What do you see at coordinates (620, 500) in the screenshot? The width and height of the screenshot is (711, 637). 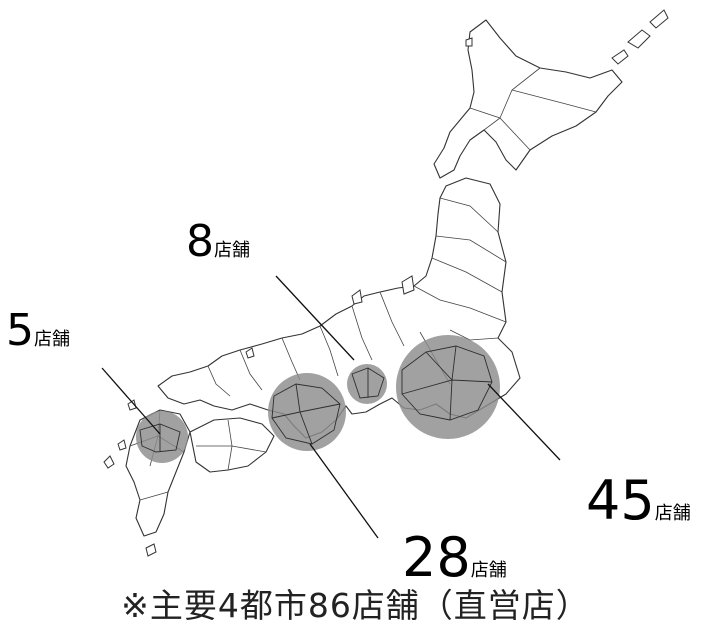 I see `kanto-count: 45` at bounding box center [620, 500].